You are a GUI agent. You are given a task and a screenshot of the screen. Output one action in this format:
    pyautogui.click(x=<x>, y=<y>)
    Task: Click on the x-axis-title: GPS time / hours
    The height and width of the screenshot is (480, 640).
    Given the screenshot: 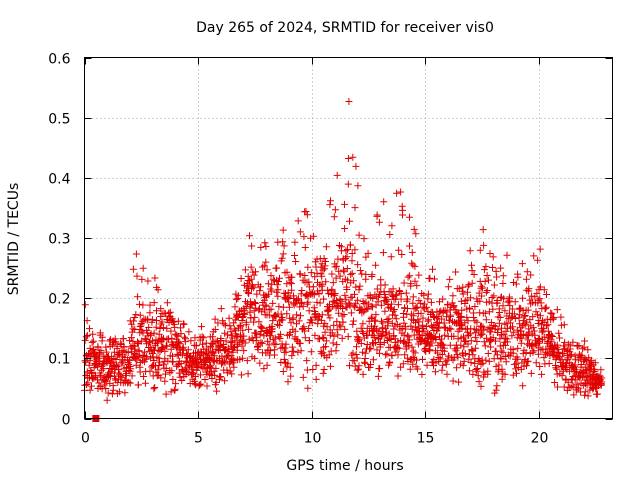 What is the action you would take?
    pyautogui.click(x=344, y=466)
    